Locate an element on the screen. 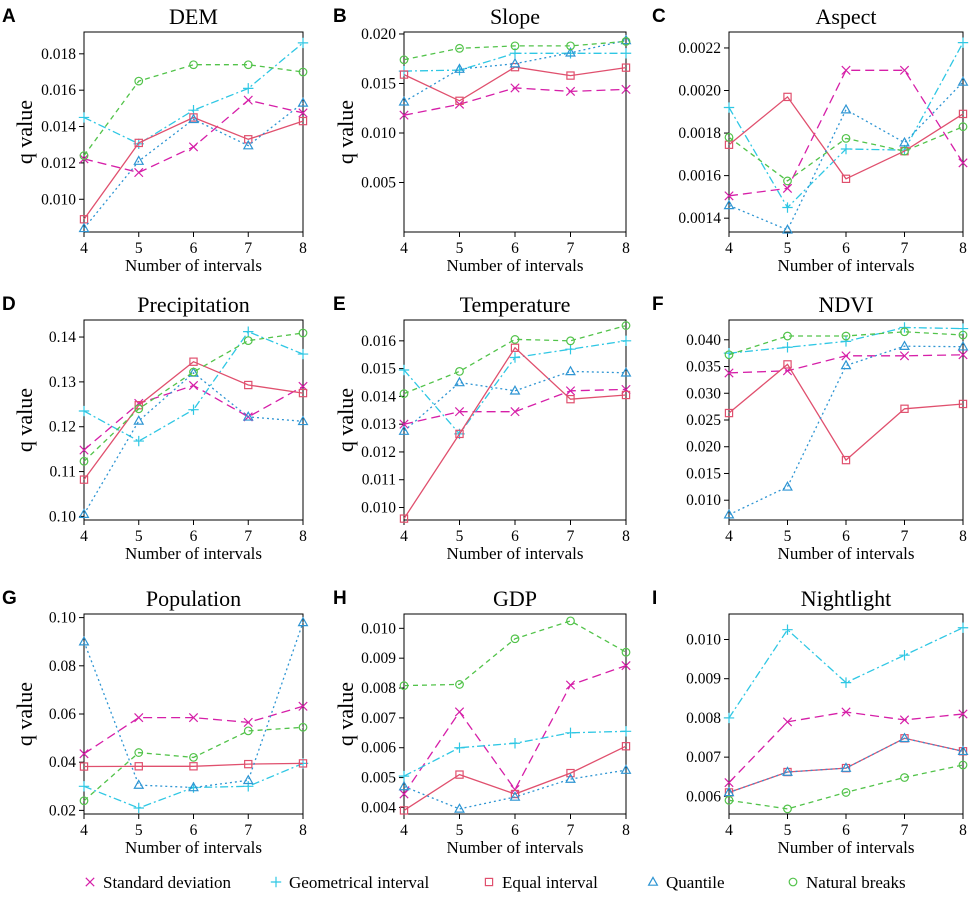  plot-frame is located at coordinates (846, 132).